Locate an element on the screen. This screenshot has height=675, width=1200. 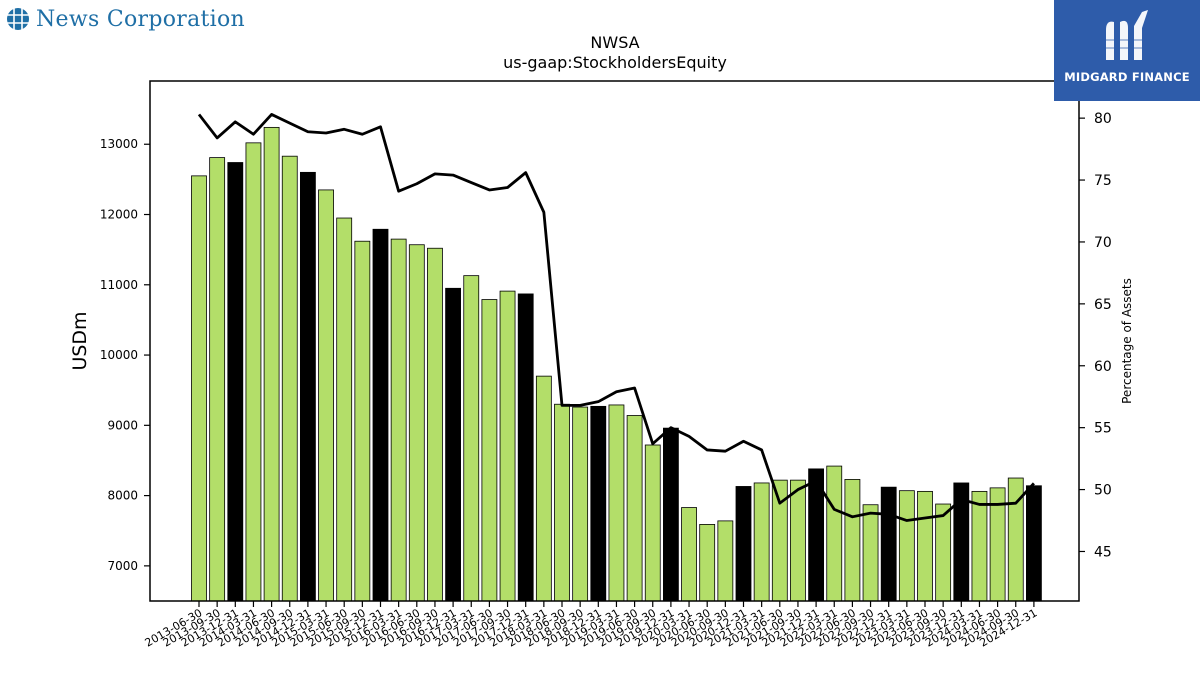
y2-tick-label: 45 is located at coordinates (1103, 552).